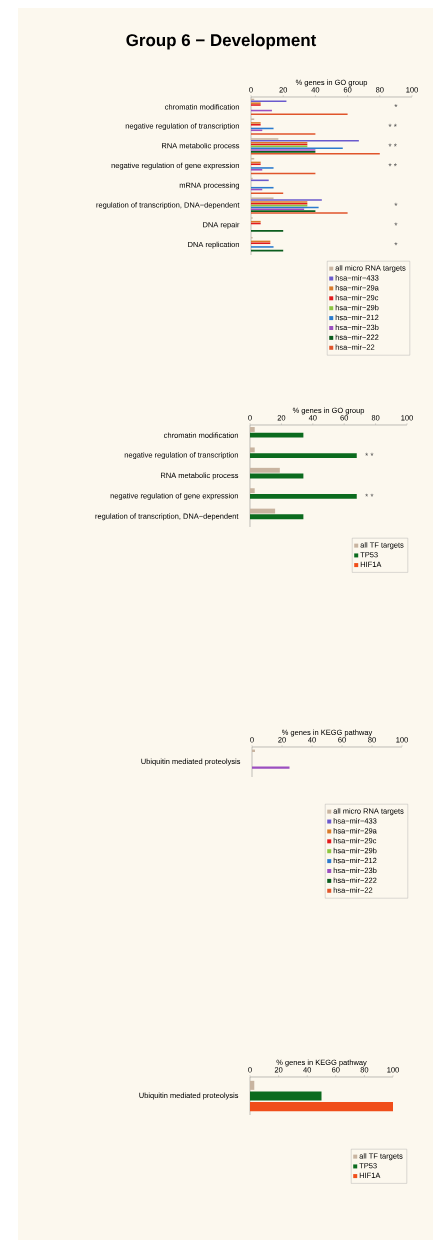  Describe the element at coordinates (221, 41) in the screenshot. I see `chart-title: Group 6 − Development` at that location.